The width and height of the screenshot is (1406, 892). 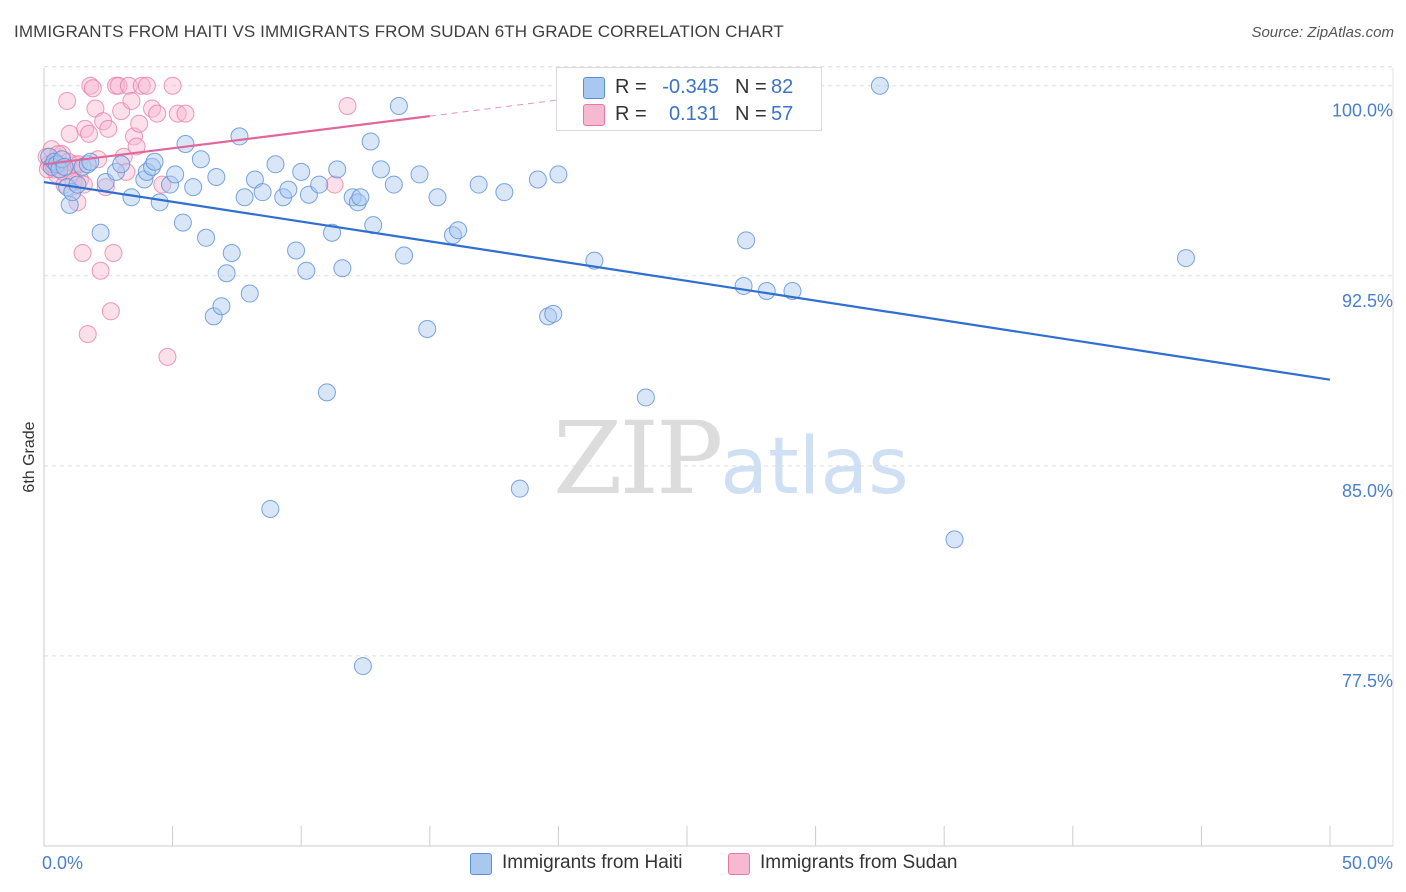 What do you see at coordinates (1367, 863) in the screenshot?
I see `x-tick-label: 50.0%` at bounding box center [1367, 863].